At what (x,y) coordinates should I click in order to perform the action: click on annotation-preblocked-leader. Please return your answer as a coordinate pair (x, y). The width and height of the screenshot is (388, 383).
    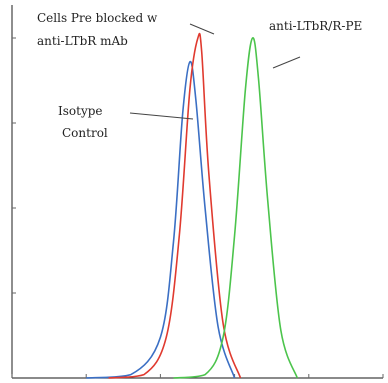
    Looking at the image, I should click on (202, 29).